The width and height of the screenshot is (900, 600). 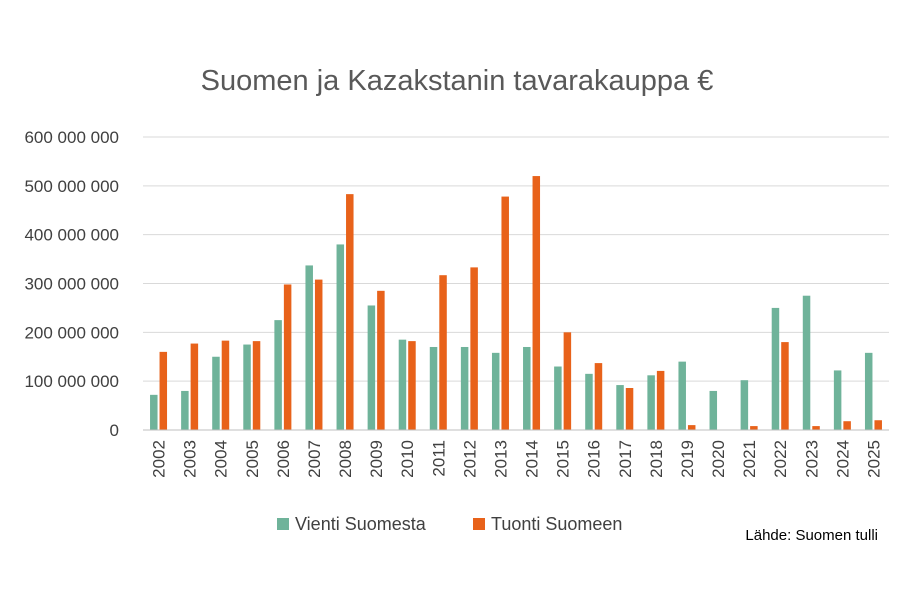 What do you see at coordinates (185, 410) in the screenshot?
I see `bar-vienti-2003` at bounding box center [185, 410].